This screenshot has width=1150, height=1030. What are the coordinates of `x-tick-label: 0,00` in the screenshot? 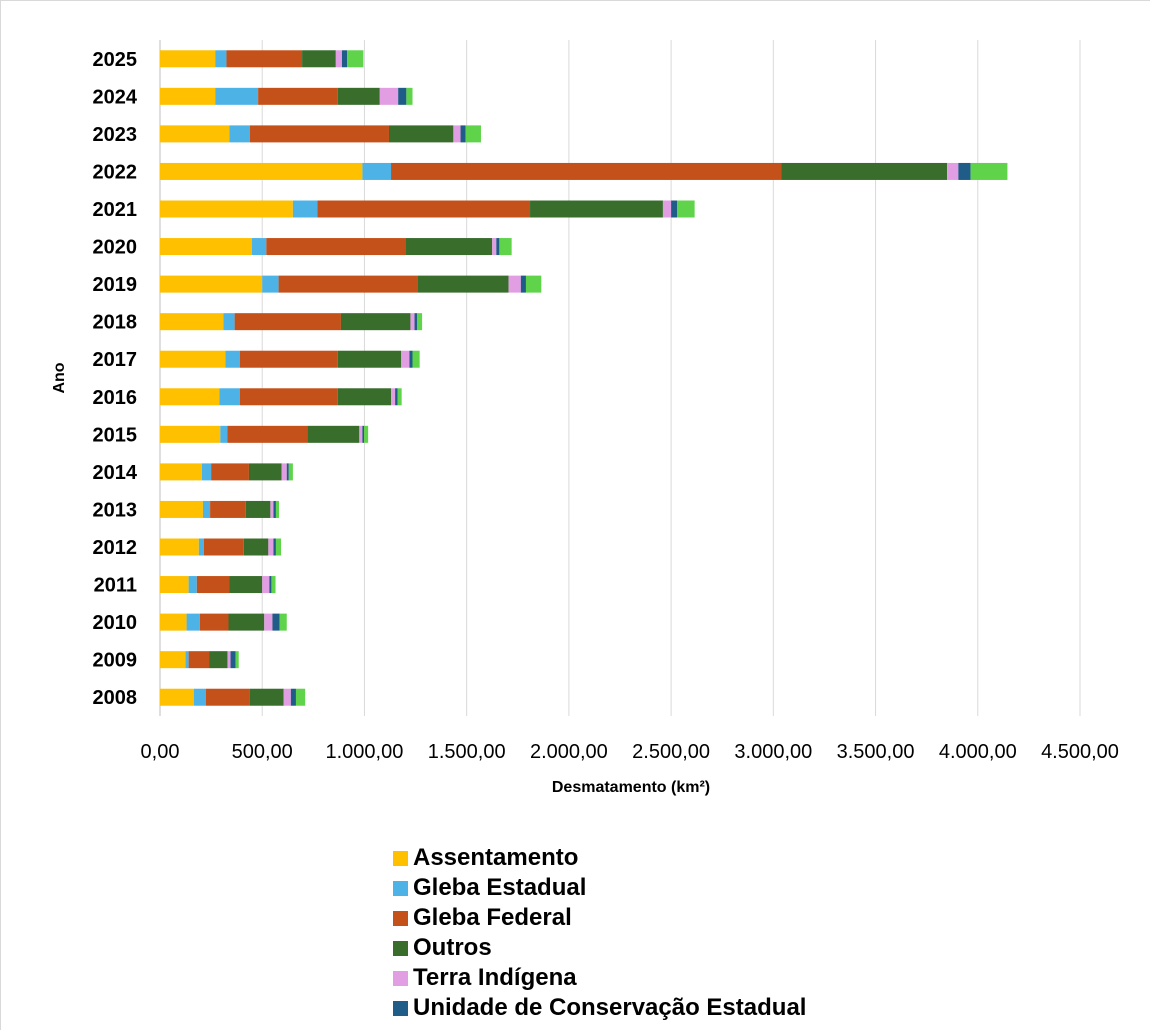 It's located at (160, 752).